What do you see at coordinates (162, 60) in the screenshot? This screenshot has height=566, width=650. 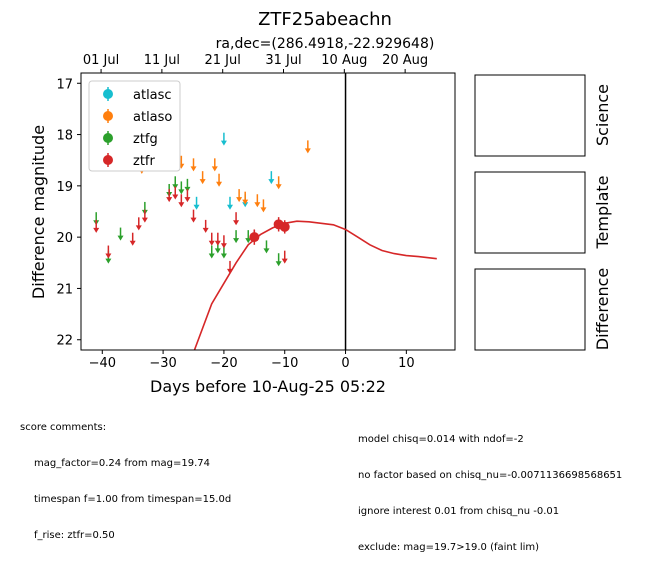 I see `top-tick-label: 11 Jul` at bounding box center [162, 60].